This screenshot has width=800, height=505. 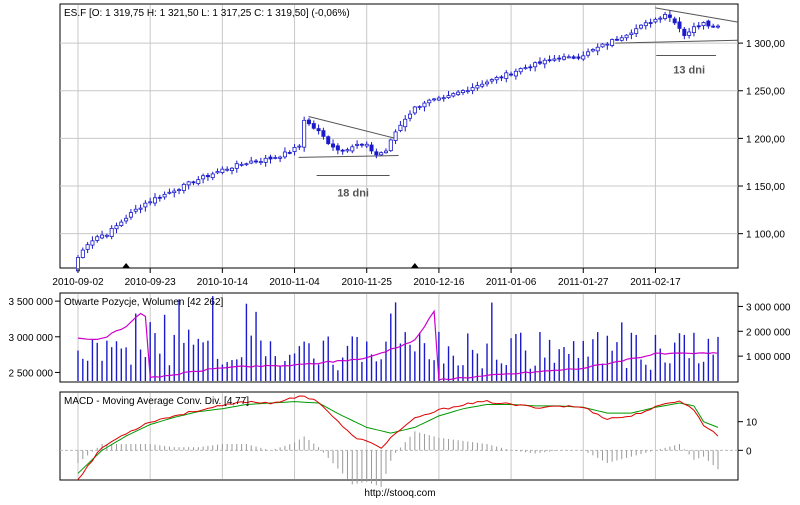 I want to click on volume-bars, so click(x=398, y=338).